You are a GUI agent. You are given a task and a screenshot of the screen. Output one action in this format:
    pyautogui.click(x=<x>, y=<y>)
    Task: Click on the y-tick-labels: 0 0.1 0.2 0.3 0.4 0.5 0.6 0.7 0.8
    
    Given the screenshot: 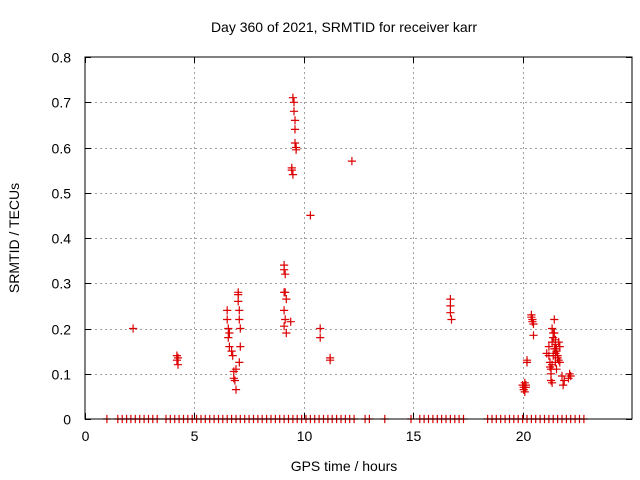 What is the action you would take?
    pyautogui.click(x=62, y=239)
    